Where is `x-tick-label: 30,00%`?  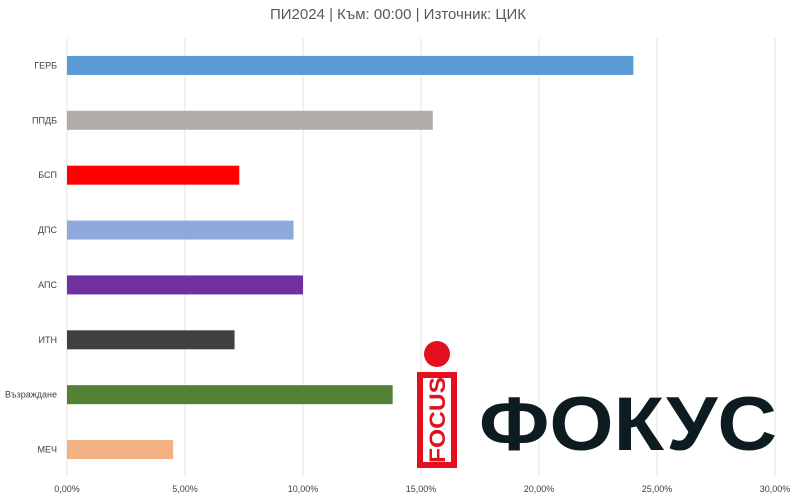 x-tick-label: 30,00% is located at coordinates (775, 489).